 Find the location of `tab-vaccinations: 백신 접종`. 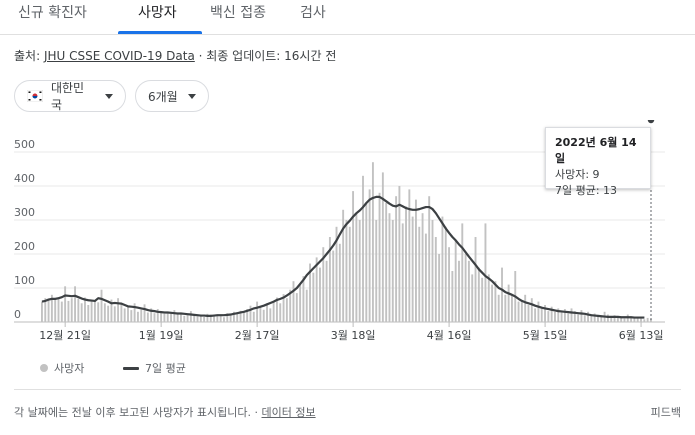

tab-vaccinations: 백신 접종 is located at coordinates (238, 13).